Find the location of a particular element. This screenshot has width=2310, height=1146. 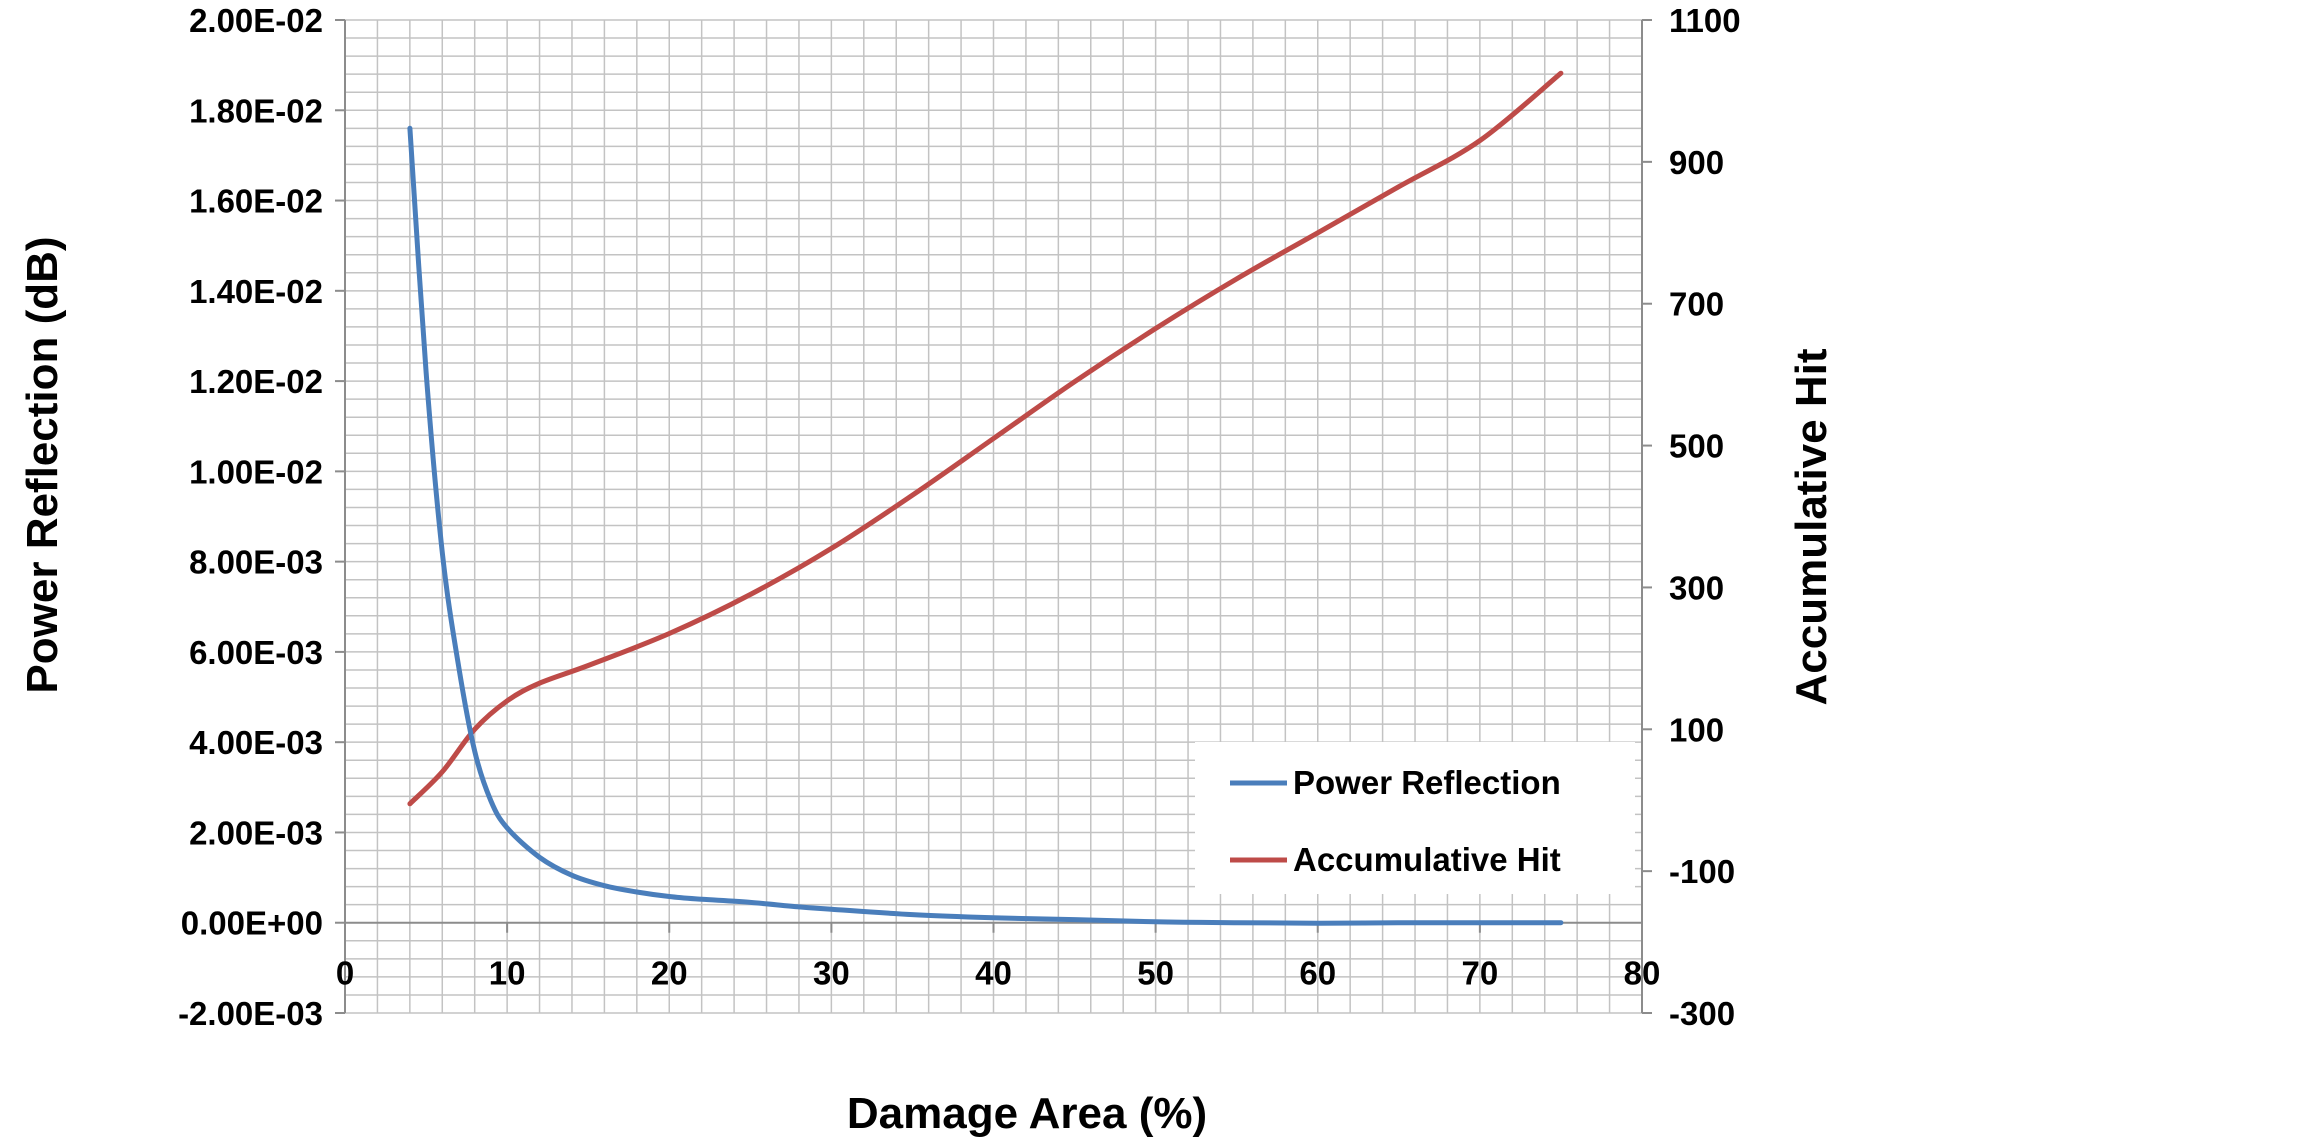

right-y-axis-title: Accumulative Hit is located at coordinates (1811, 526).